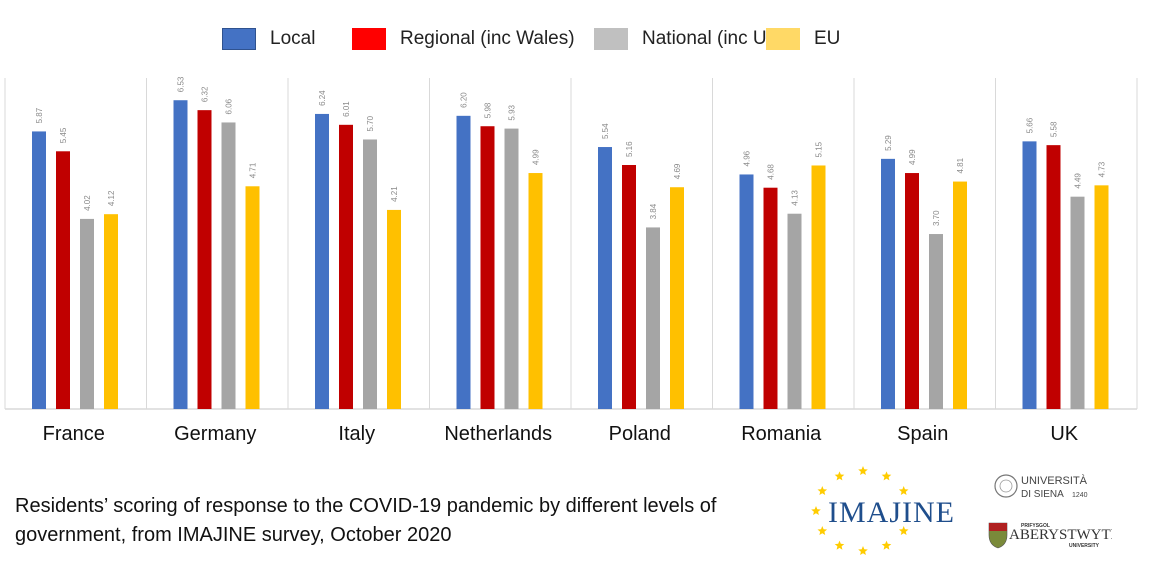  I want to click on bar-eu-italy, so click(394, 309).